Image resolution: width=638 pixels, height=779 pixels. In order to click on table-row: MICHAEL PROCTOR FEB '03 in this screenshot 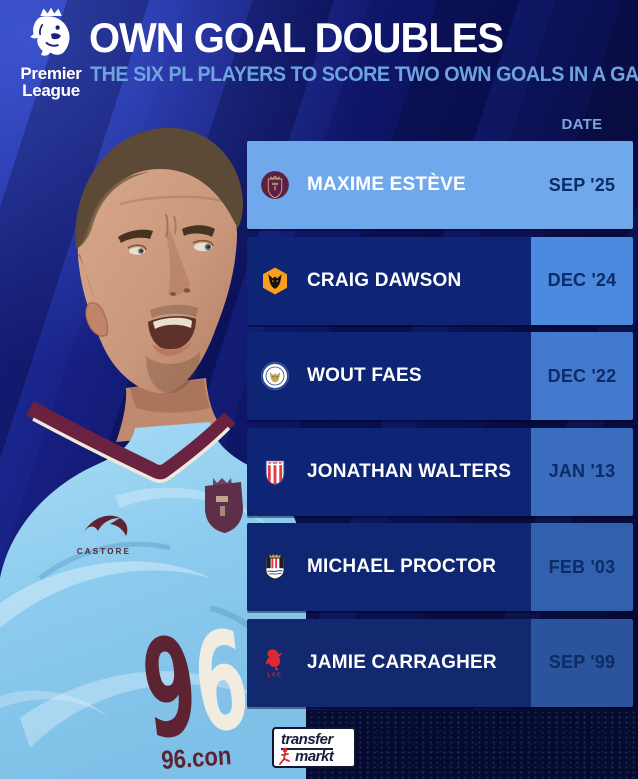, I will do `click(440, 567)`.